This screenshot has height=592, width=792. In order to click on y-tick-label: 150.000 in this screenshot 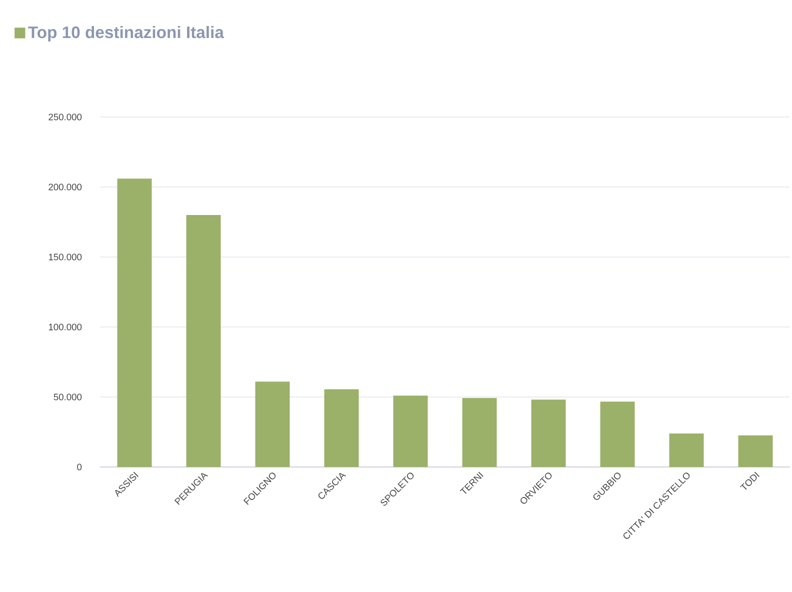, I will do `click(65, 257)`.